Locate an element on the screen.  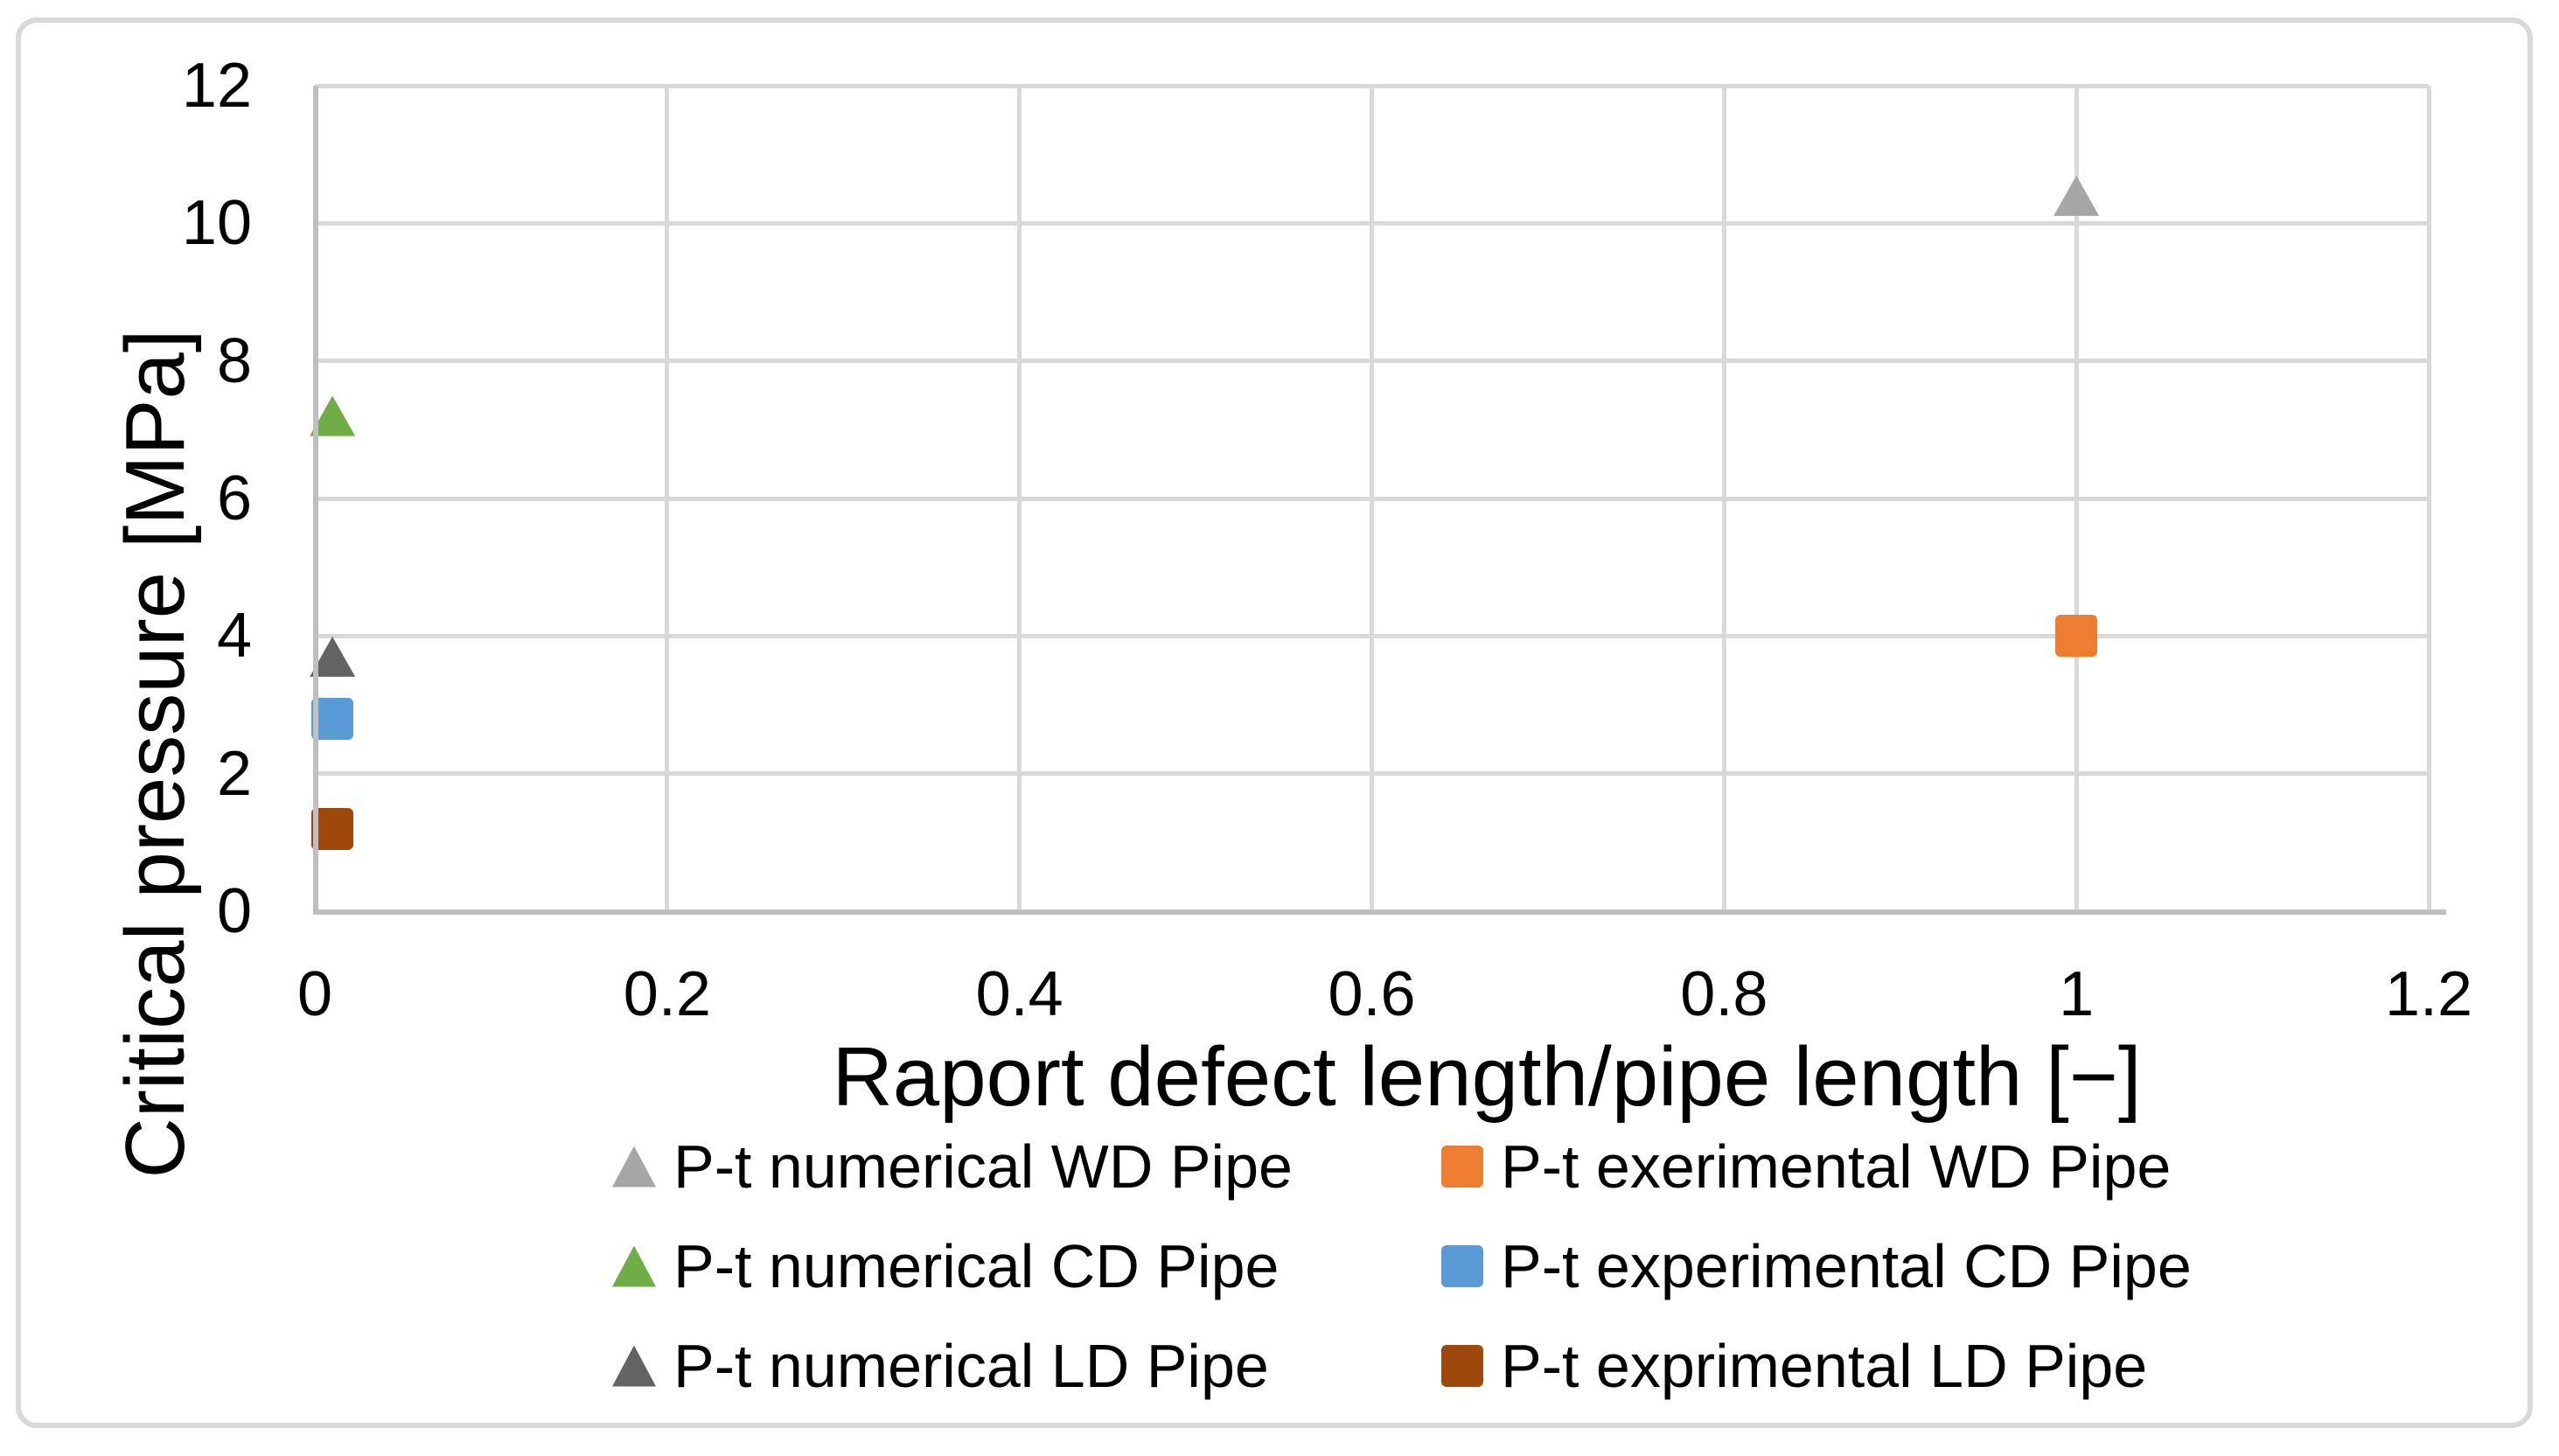
legend-item: P-t numerical WD Pipe is located at coordinates (952, 1166).